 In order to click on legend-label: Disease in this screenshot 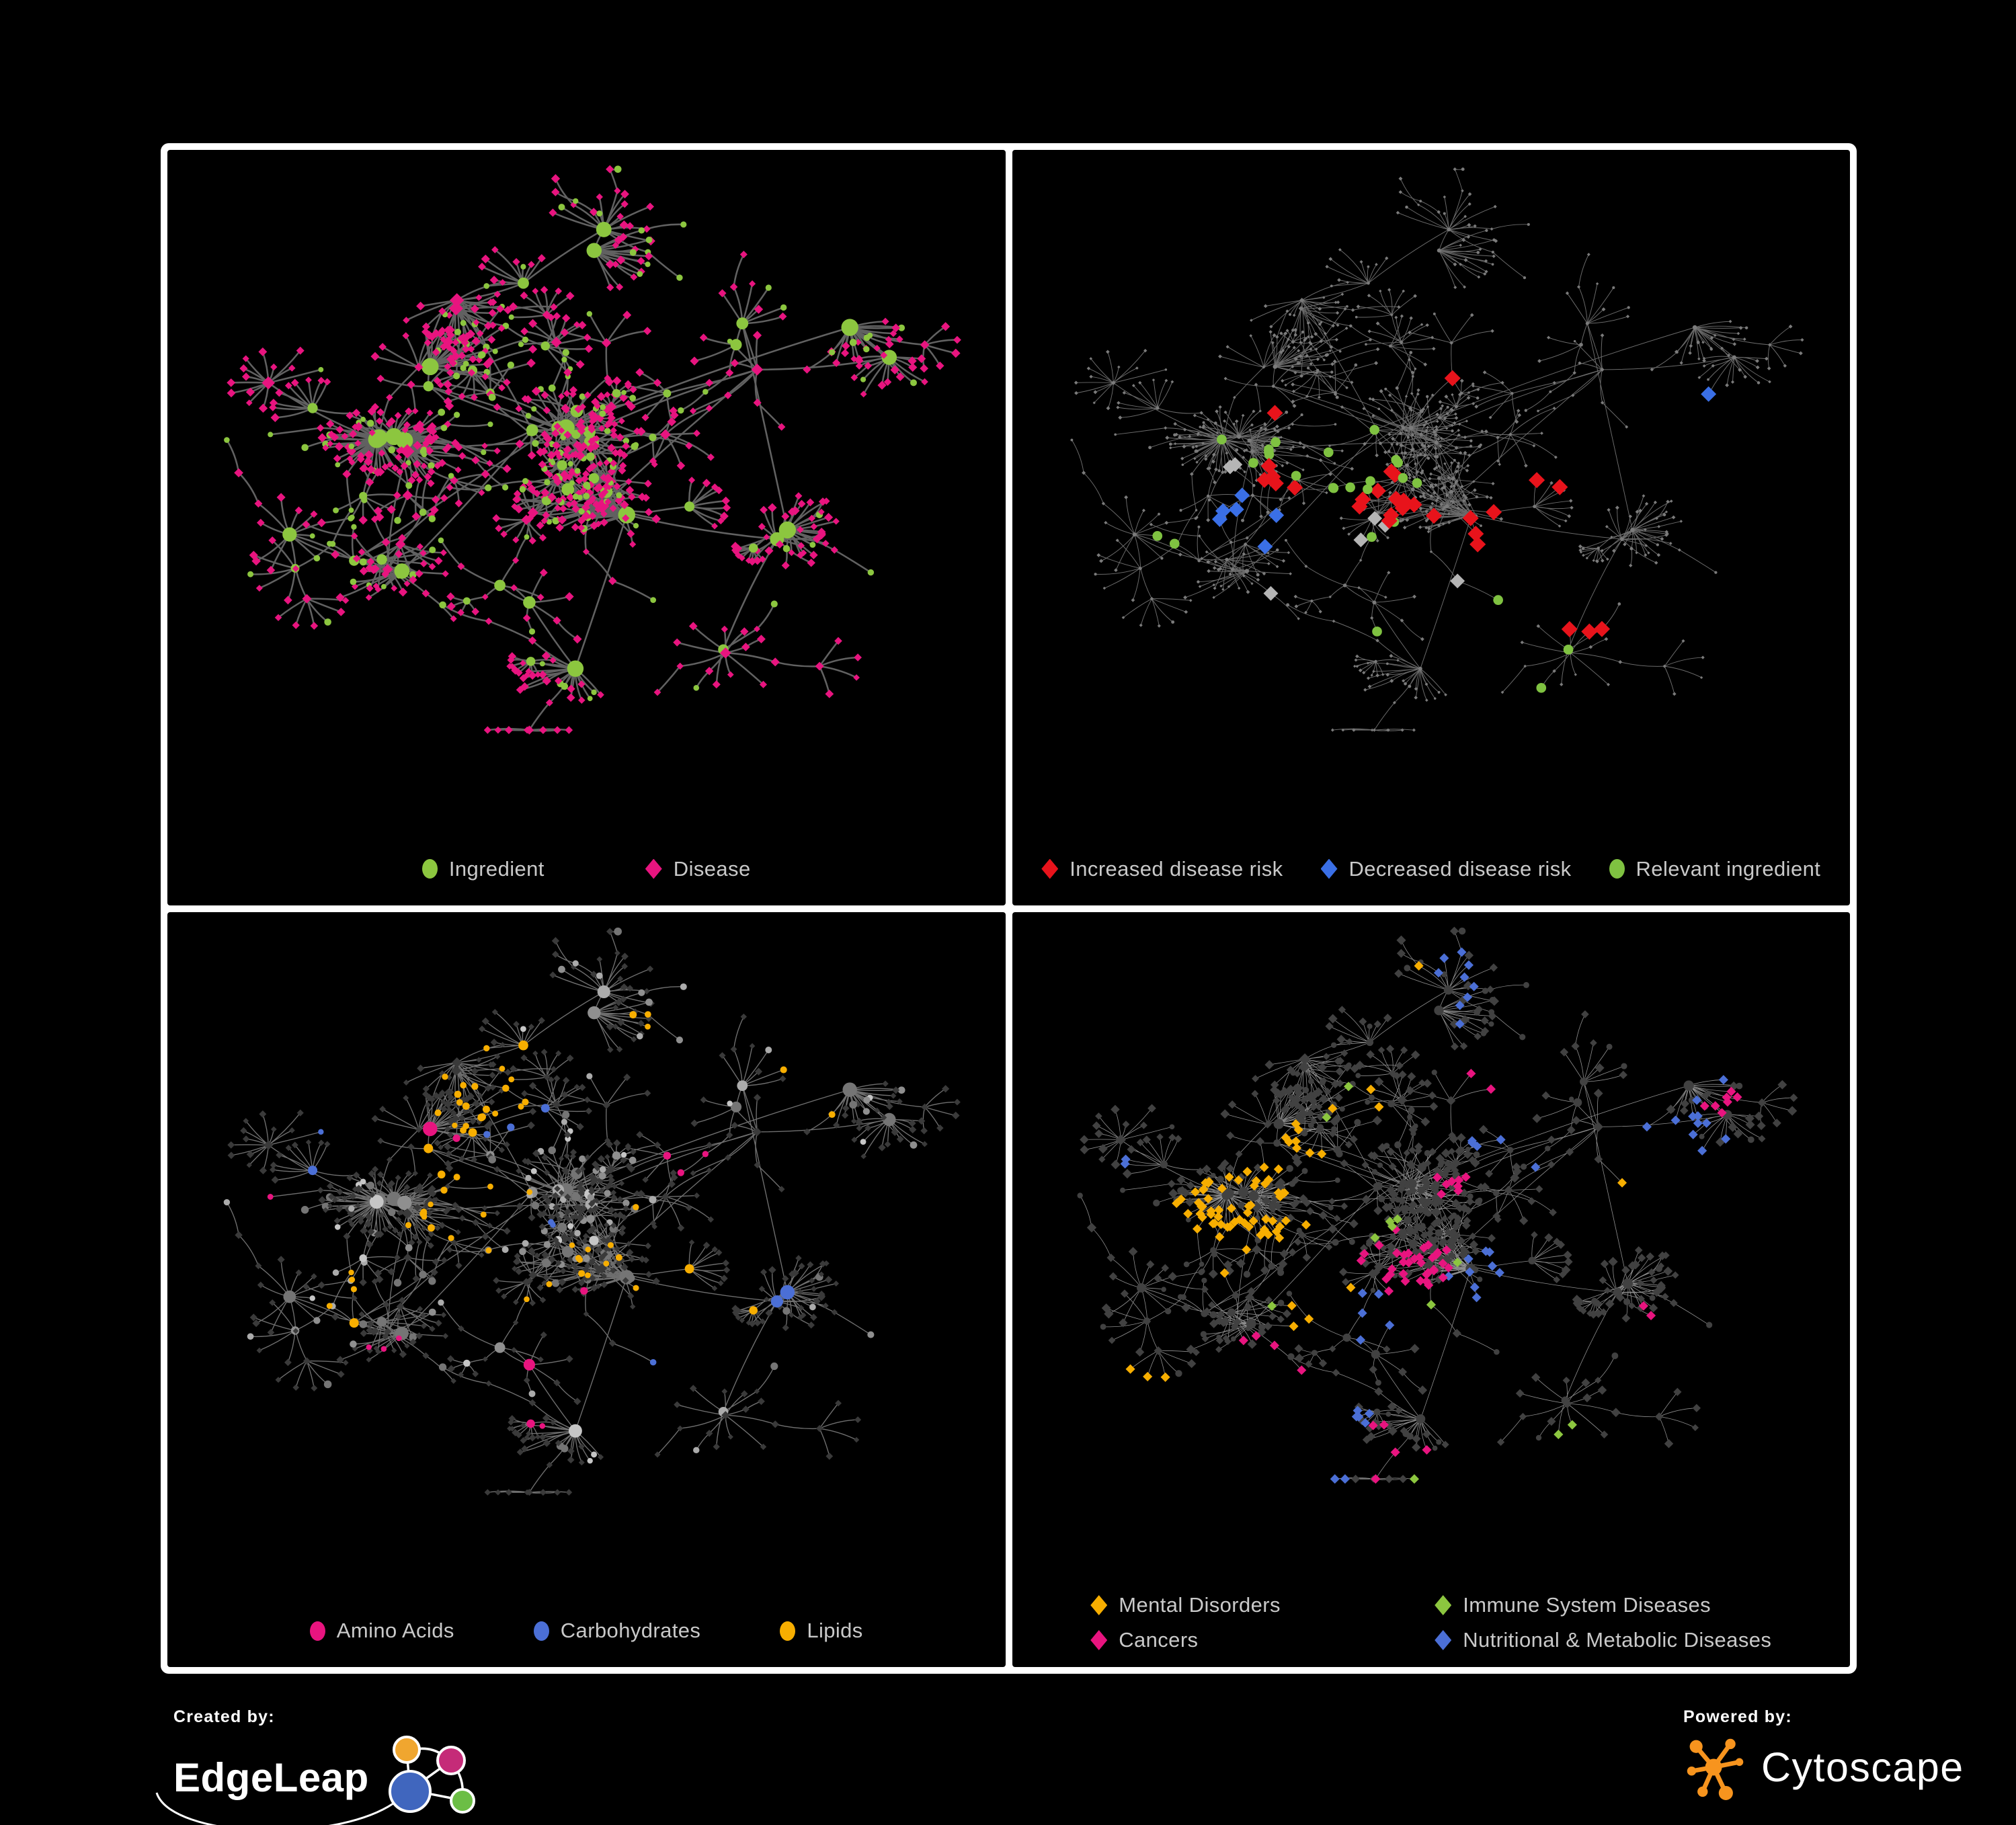, I will do `click(712, 868)`.